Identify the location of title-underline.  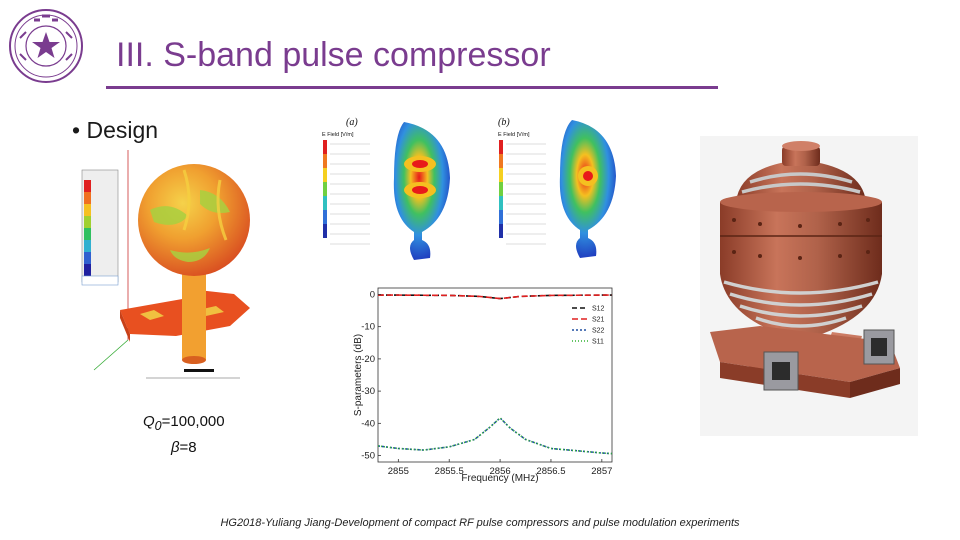
(412, 87).